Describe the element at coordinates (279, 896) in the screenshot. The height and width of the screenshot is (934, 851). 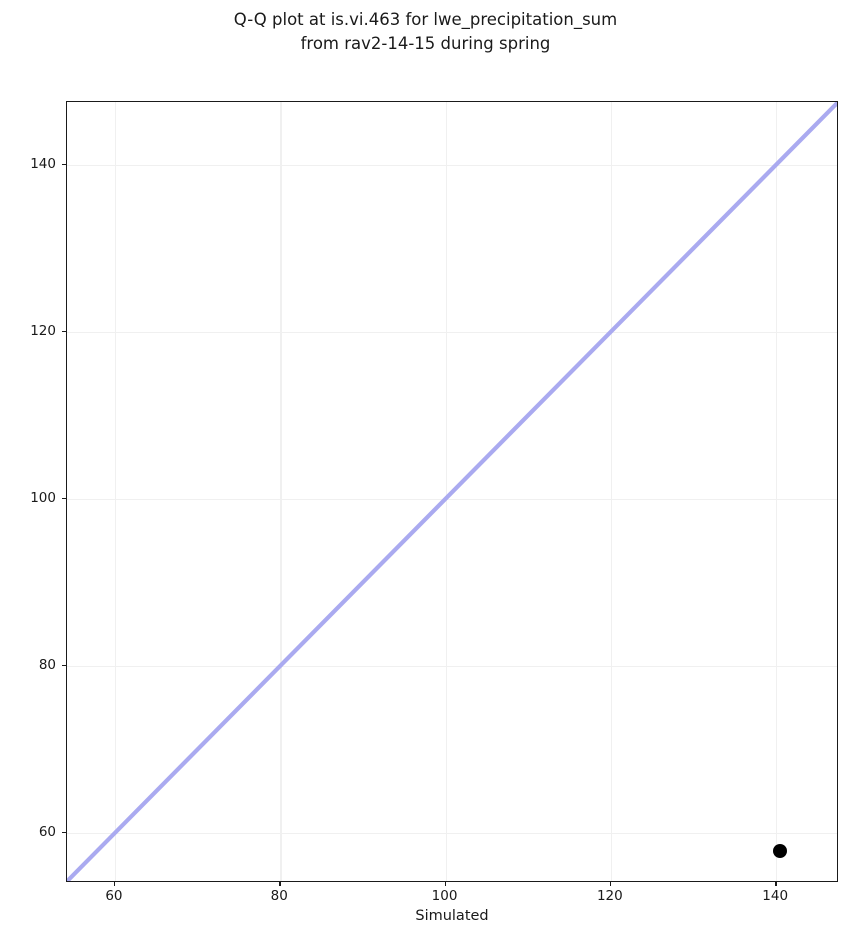
I see `x-tick-label: 80` at that location.